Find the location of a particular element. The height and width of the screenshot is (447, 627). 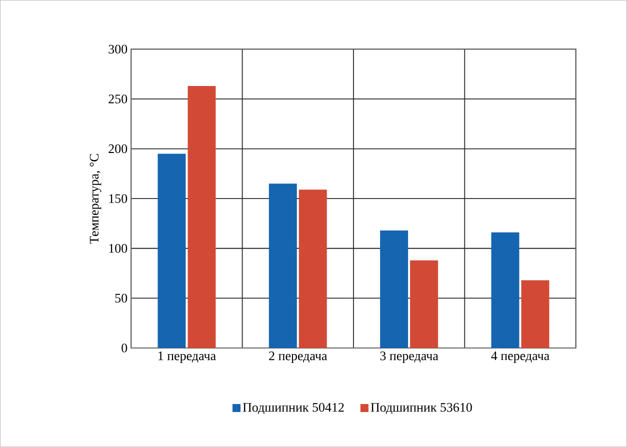

y-tick-label: 300 is located at coordinates (118, 49).